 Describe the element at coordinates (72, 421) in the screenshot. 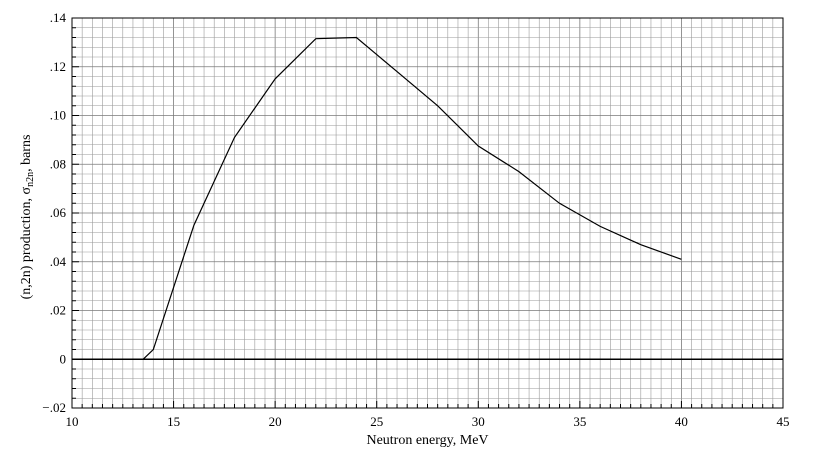

I see `x-tick-label: 10` at that location.